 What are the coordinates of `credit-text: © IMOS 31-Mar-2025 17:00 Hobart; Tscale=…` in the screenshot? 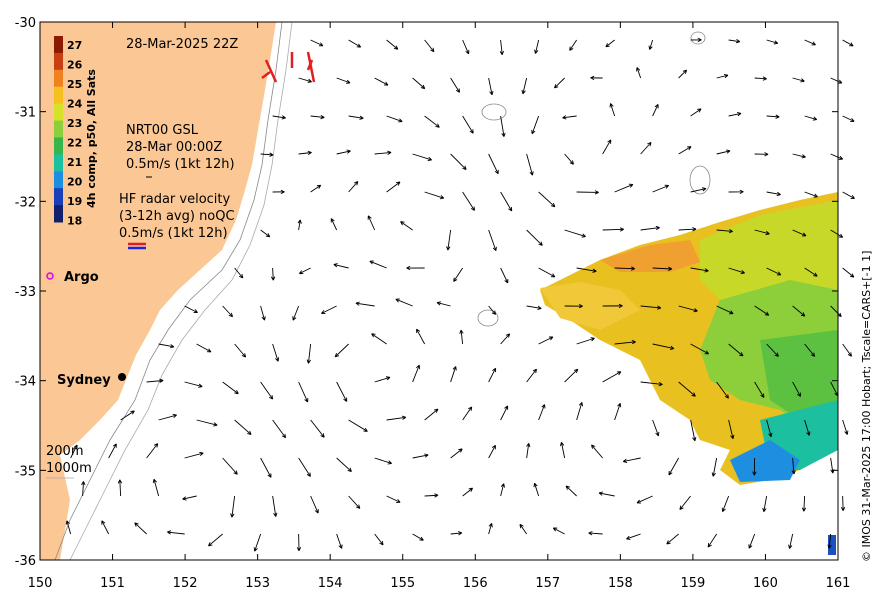 It's located at (866, 406).